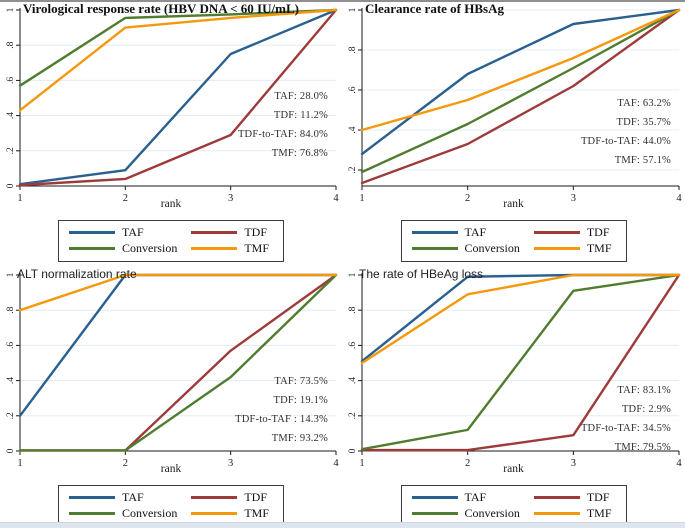 The height and width of the screenshot is (531, 685). What do you see at coordinates (301, 381) in the screenshot?
I see `annotation-line: TAF: 73.5%` at bounding box center [301, 381].